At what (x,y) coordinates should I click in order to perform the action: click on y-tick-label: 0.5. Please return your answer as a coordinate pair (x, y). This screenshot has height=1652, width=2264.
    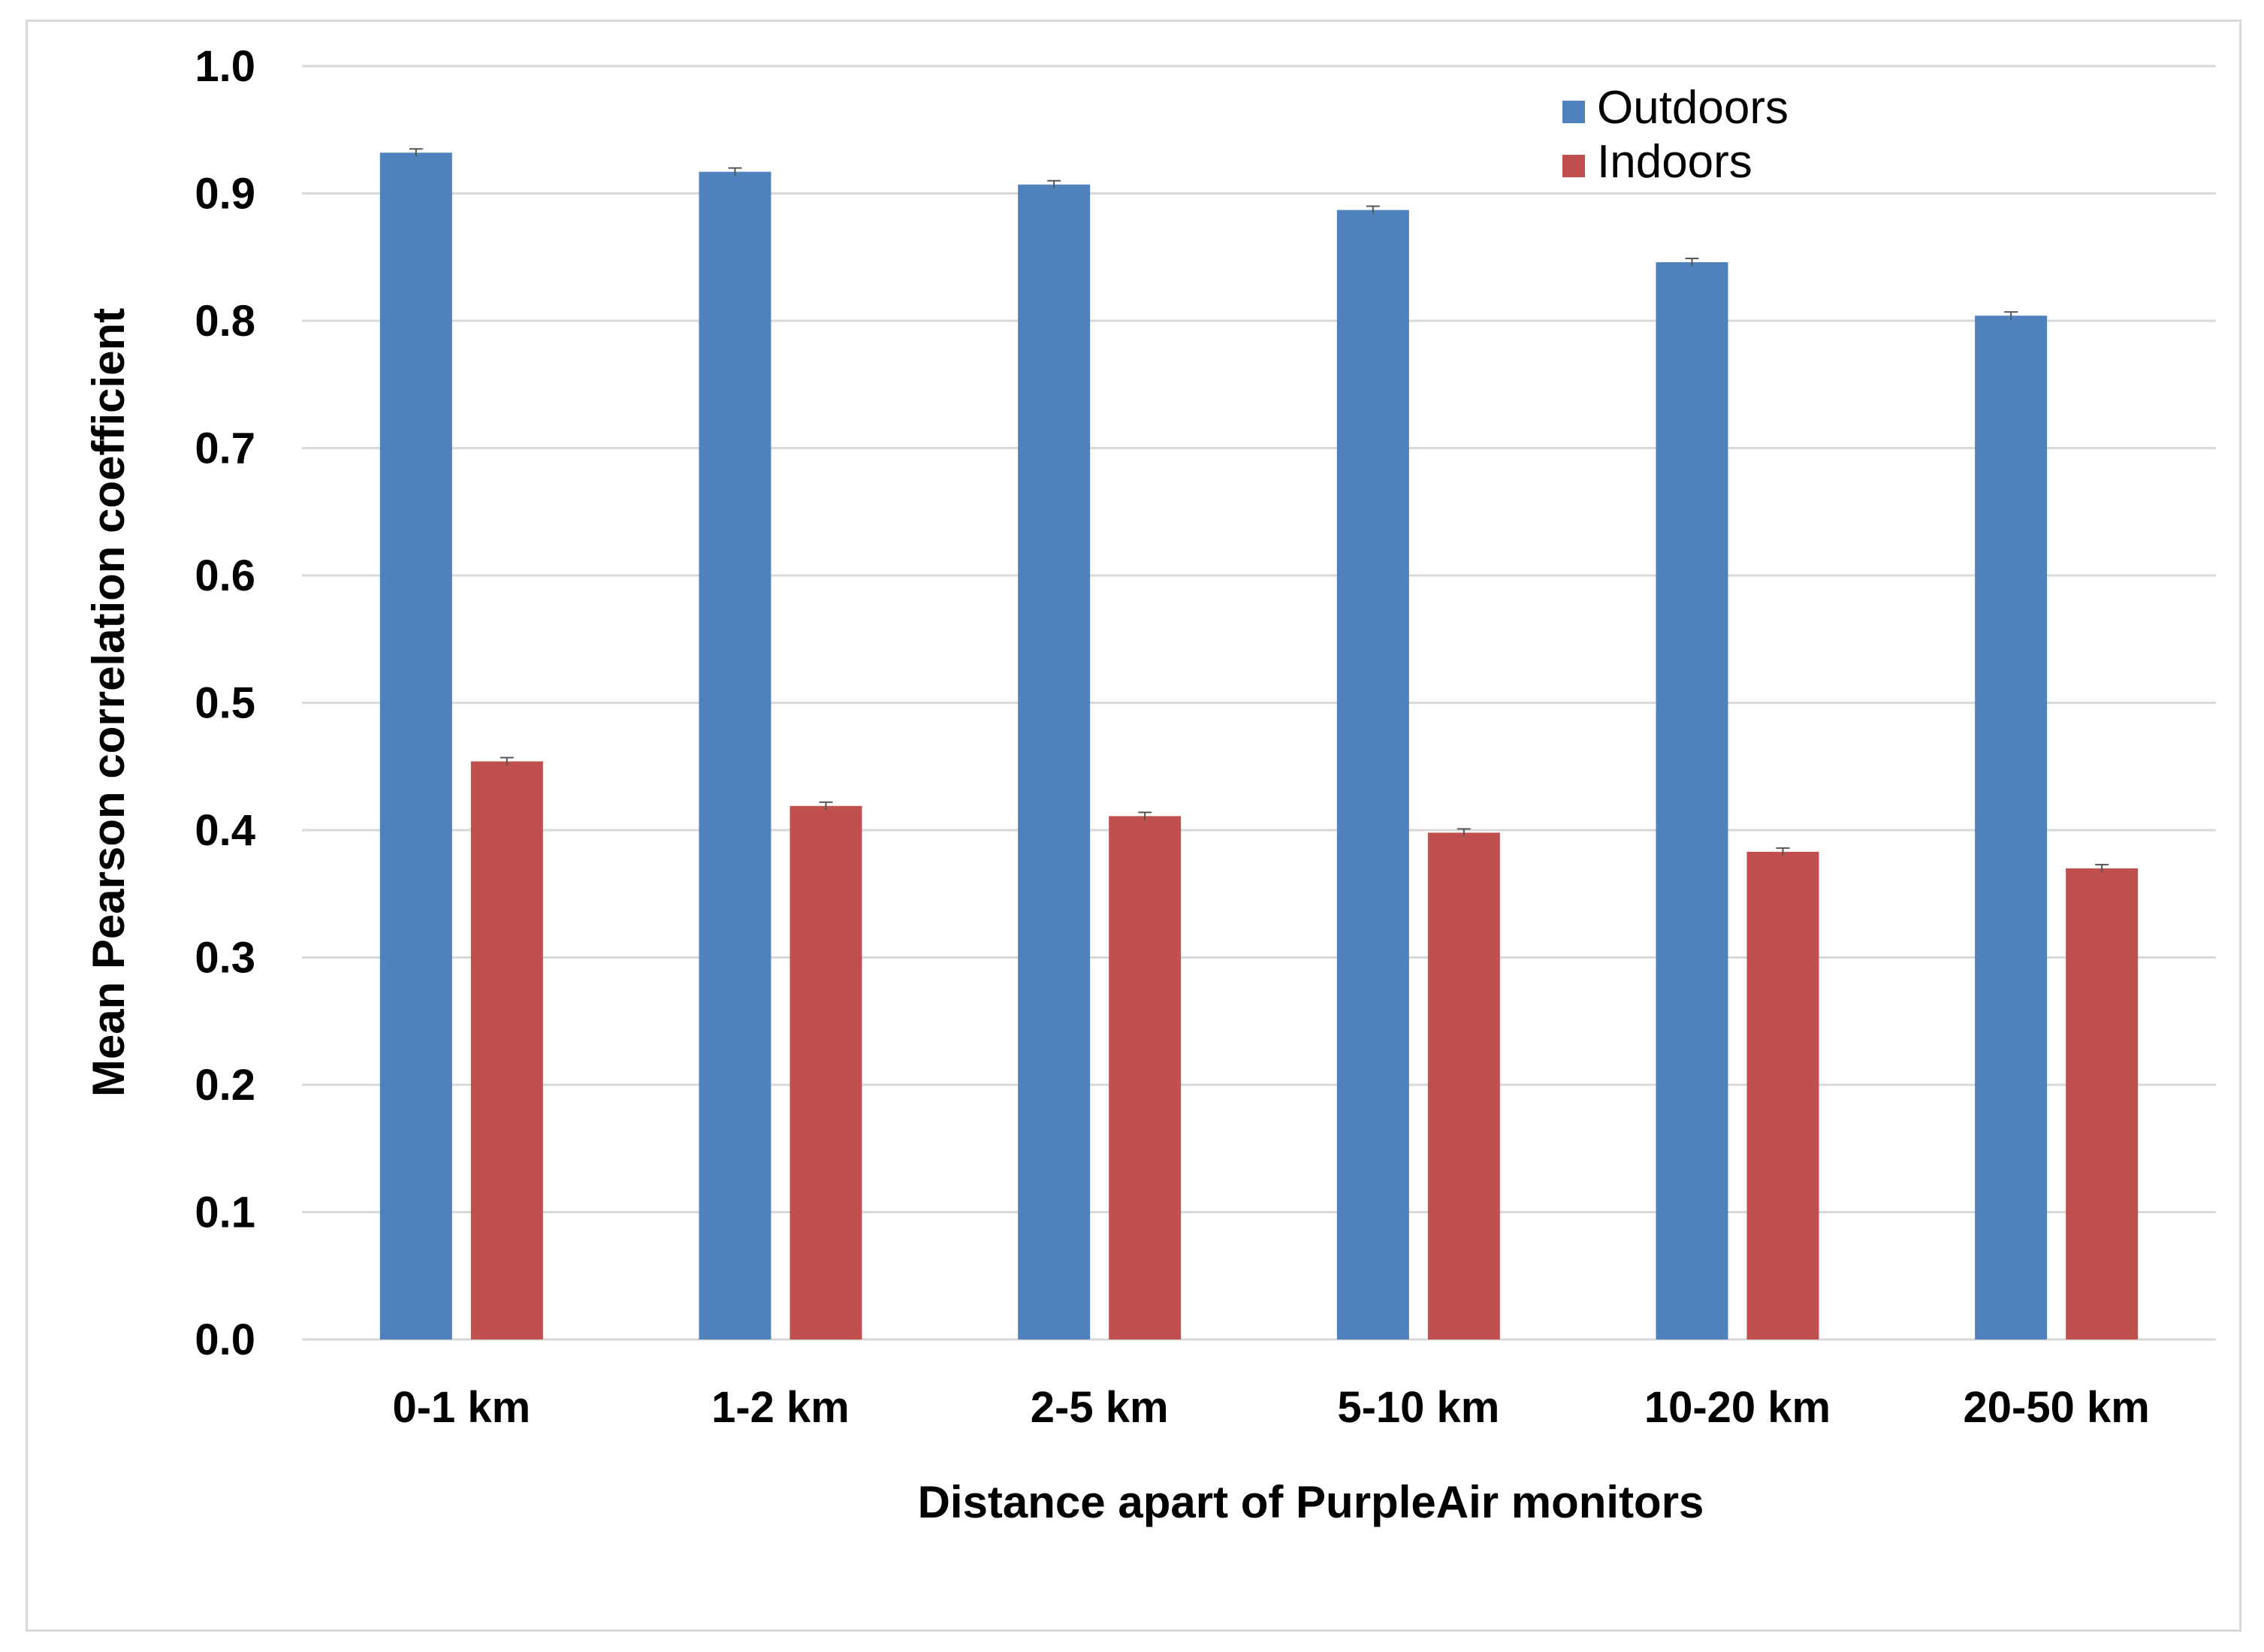
    Looking at the image, I should click on (225, 703).